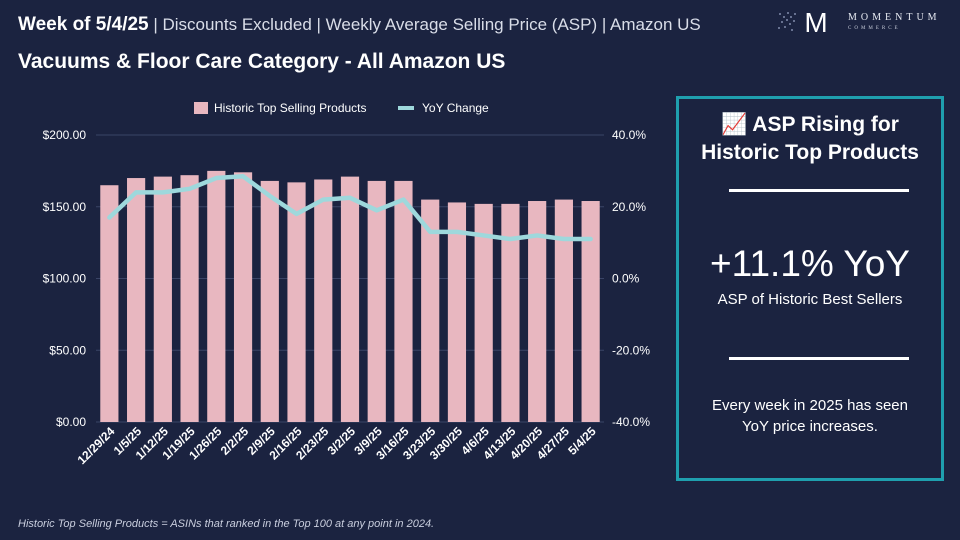  I want to click on left-tick-label: $150.00, so click(65, 207).